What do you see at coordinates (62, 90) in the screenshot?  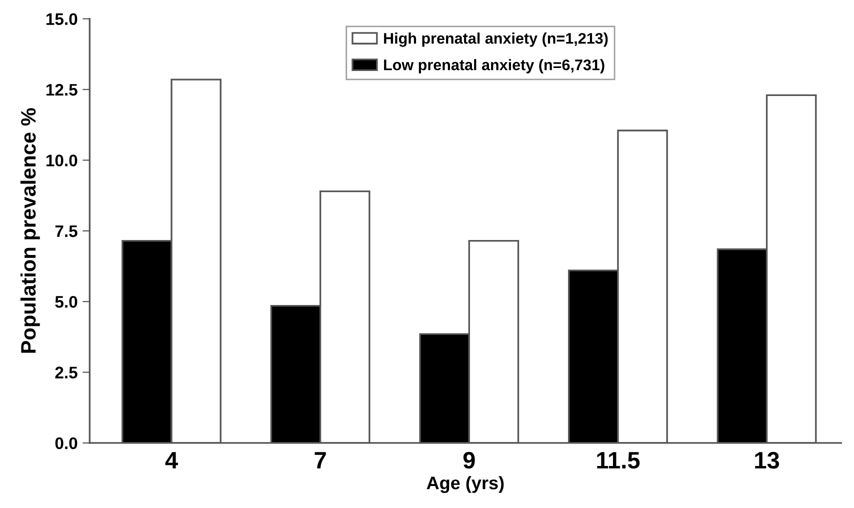 I see `y-tick-label: 12.5` at bounding box center [62, 90].